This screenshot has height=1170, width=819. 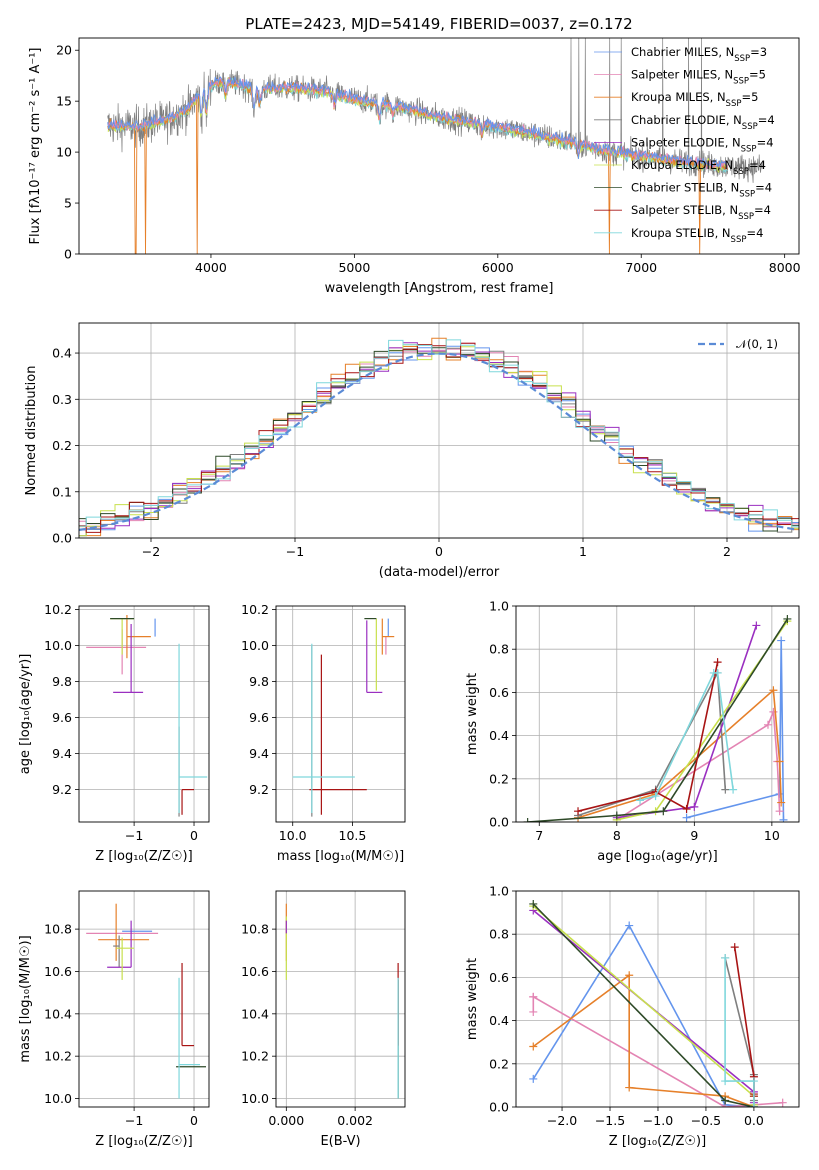 I want to click on legend-label: Salpeter ELODIE, NSSP=4, so click(x=702, y=144).